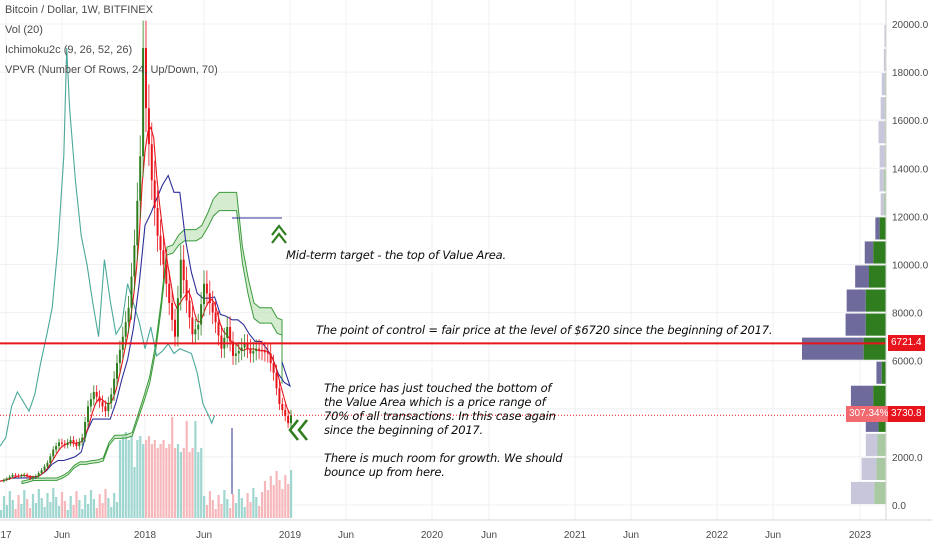  What do you see at coordinates (443, 458) in the screenshot?
I see `growth-annotation-line-1: There is much room for growth. We should` at bounding box center [443, 458].